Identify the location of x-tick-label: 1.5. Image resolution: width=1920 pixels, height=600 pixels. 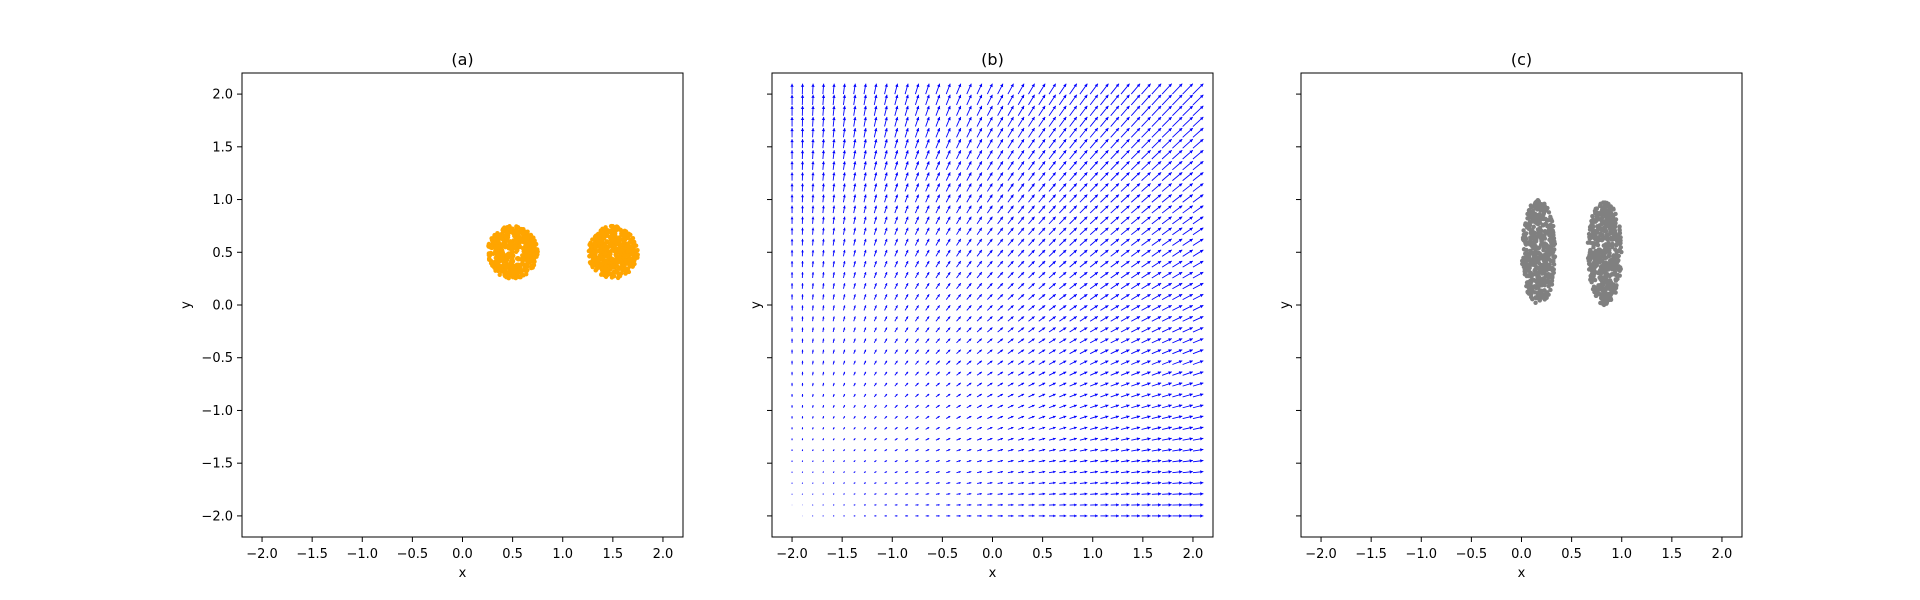
(1142, 554).